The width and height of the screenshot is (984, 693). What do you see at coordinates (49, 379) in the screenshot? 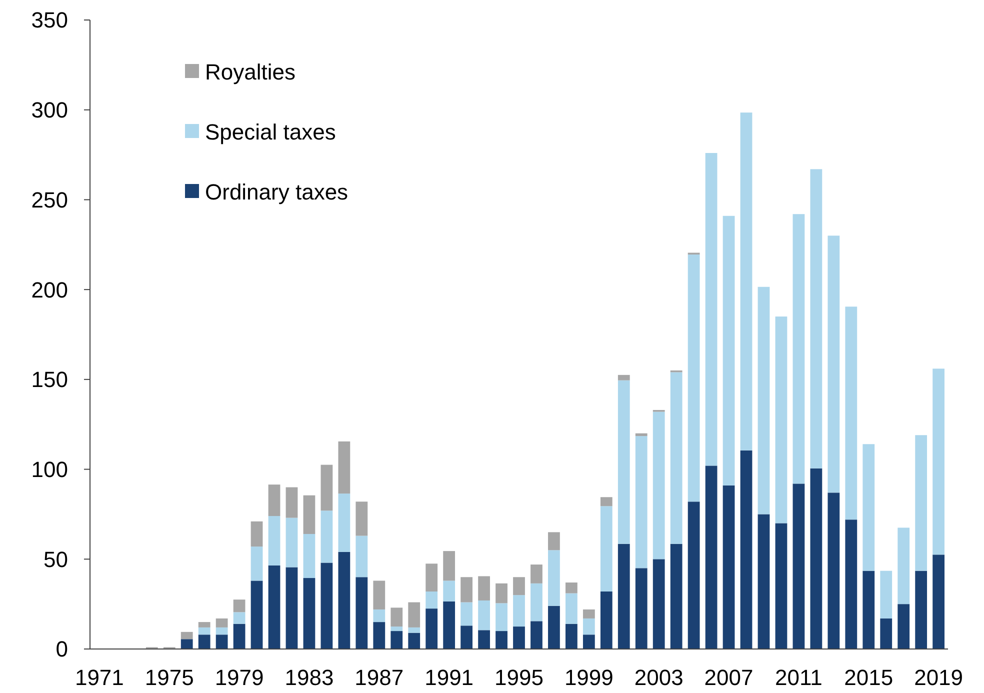
I see `y-tick-label: 150` at bounding box center [49, 379].